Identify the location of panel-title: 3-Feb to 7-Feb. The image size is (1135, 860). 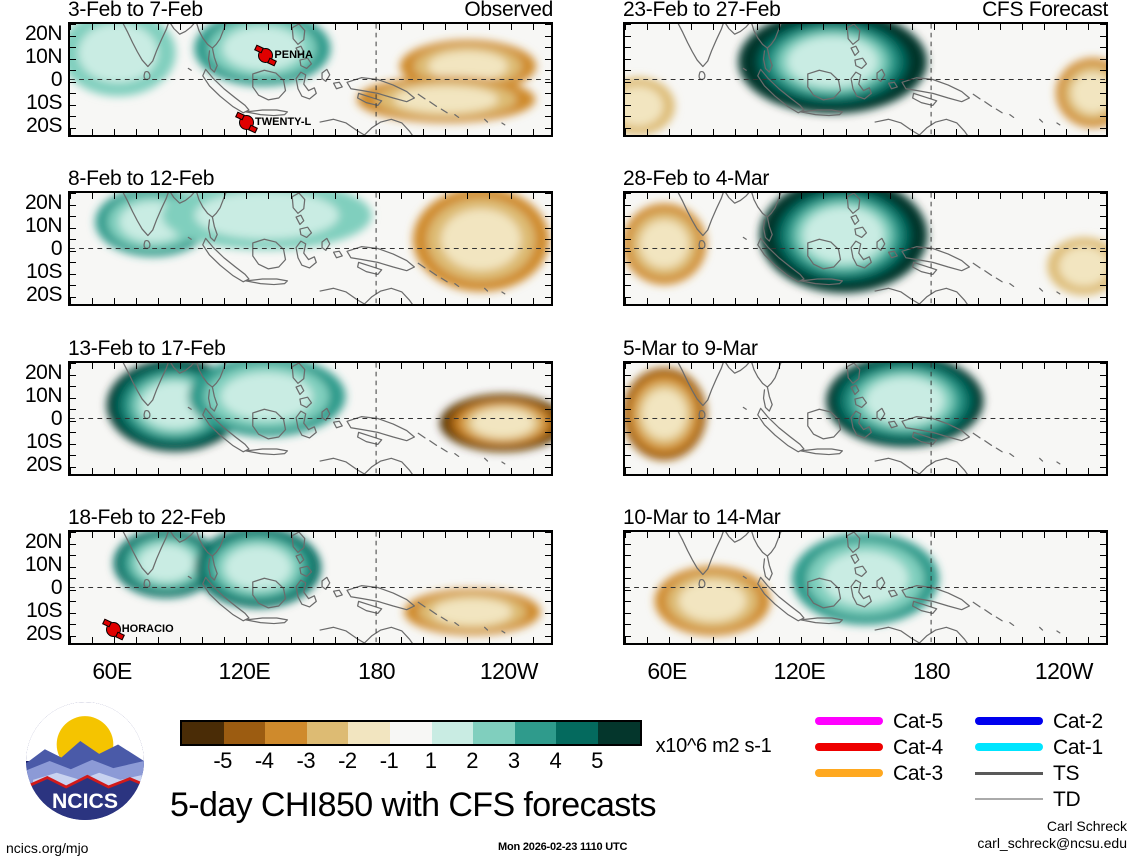
(135, 10).